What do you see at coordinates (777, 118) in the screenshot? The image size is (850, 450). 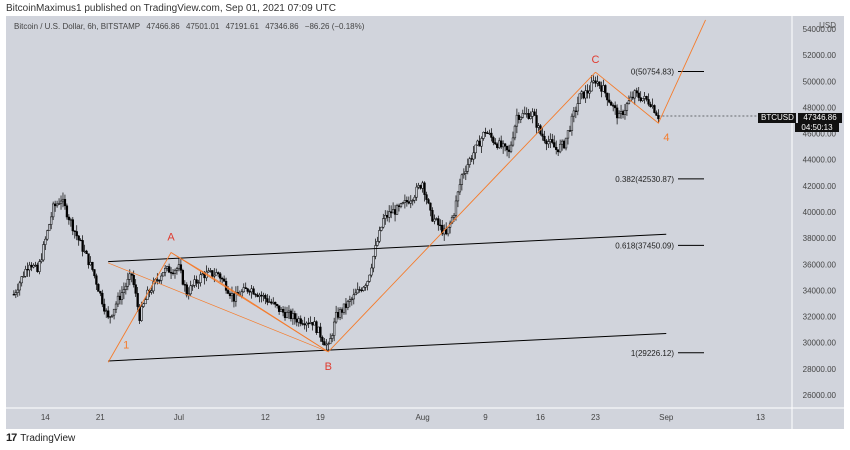 I see `last-price-symbol-tag: BTCUSD` at bounding box center [777, 118].